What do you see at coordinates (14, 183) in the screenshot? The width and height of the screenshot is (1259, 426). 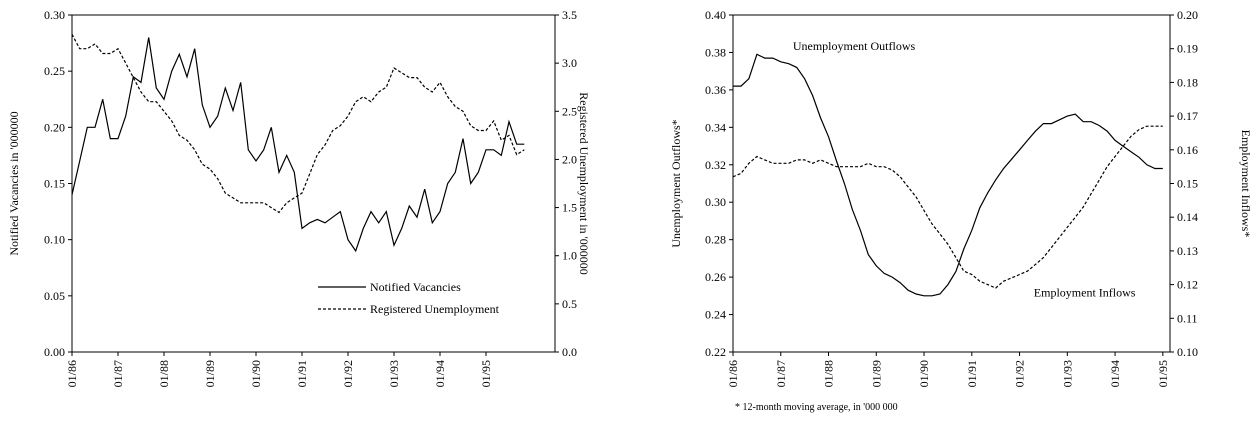 I see `y-axis-label: Notified Vacancies in '000000` at bounding box center [14, 183].